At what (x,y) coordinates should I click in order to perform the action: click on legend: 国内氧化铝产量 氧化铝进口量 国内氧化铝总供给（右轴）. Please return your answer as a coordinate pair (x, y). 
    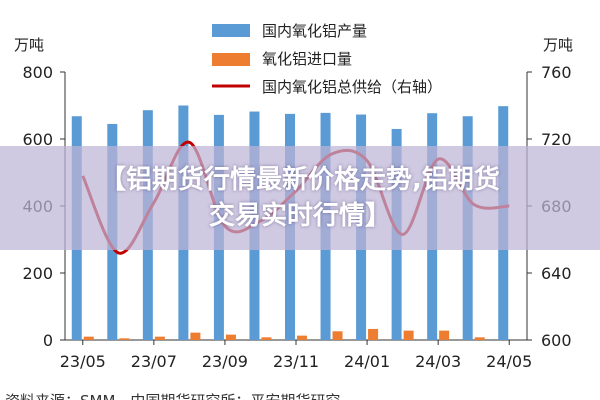
    Looking at the image, I should click on (327, 59).